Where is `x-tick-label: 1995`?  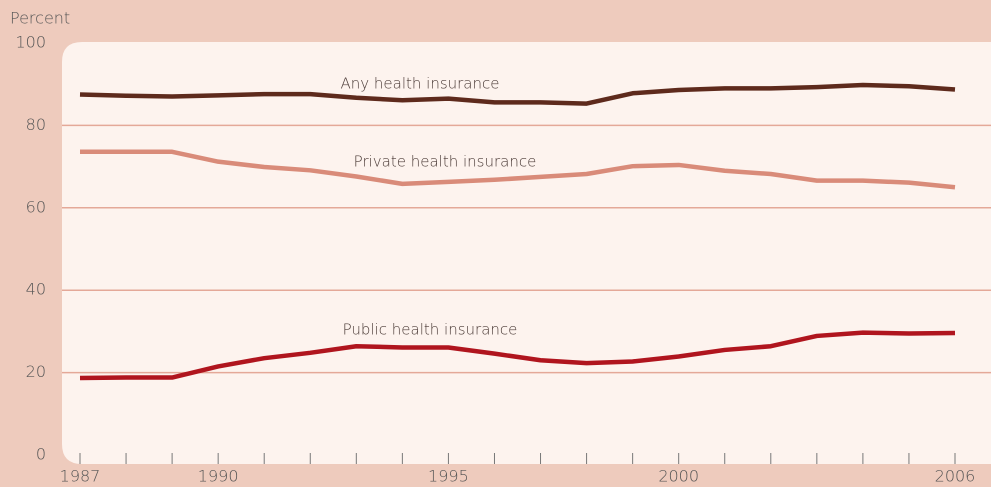 x-tick-label: 1995 is located at coordinates (448, 476).